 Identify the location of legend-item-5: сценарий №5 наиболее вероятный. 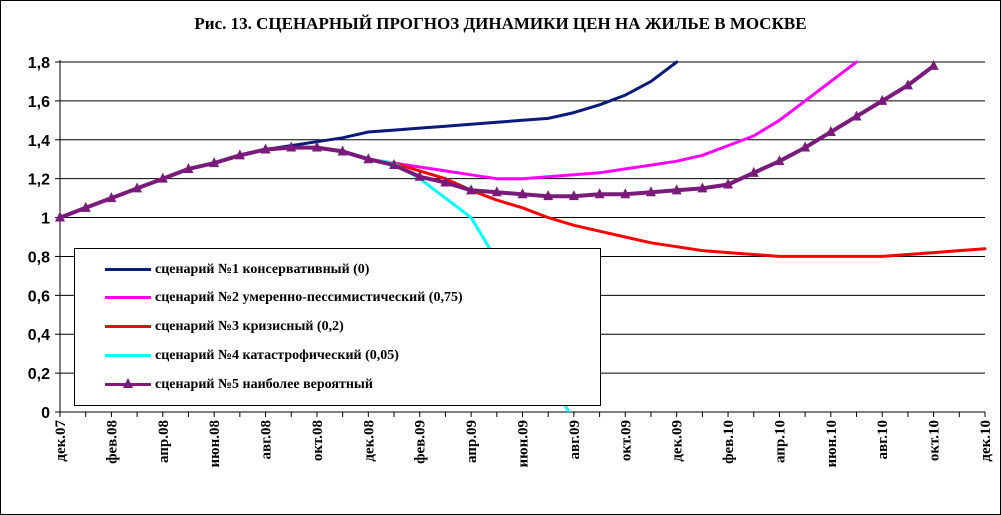
(239, 385).